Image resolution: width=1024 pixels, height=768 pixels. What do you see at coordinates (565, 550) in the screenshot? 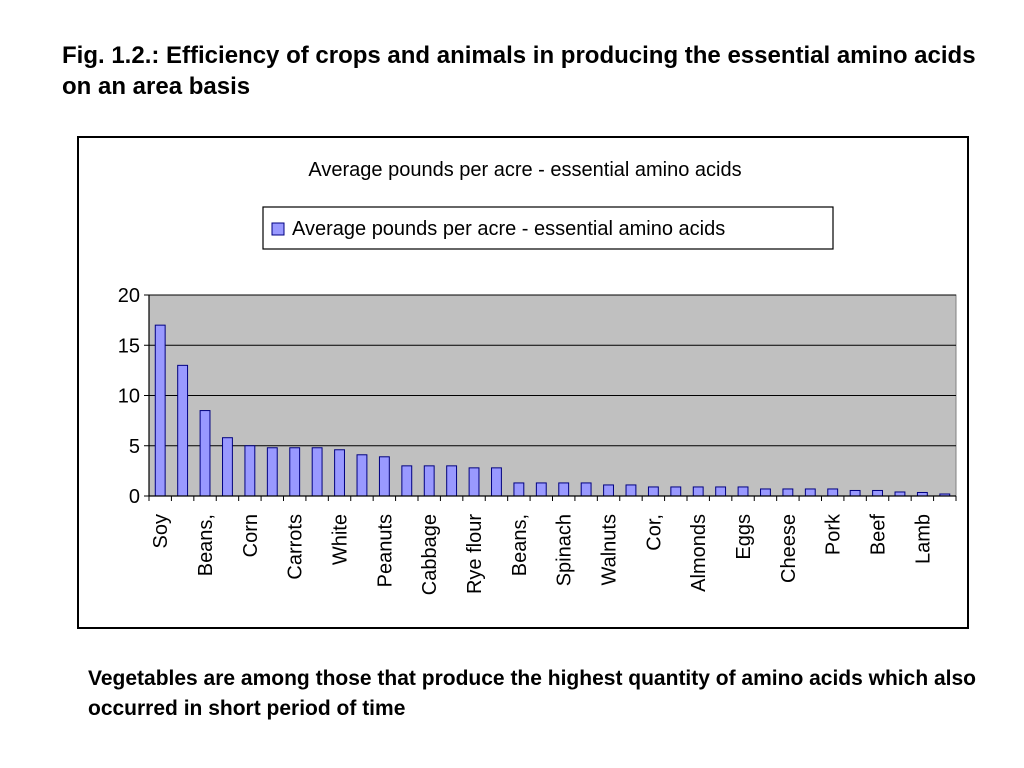
I see `x-tick-label: Spinach` at bounding box center [565, 550].